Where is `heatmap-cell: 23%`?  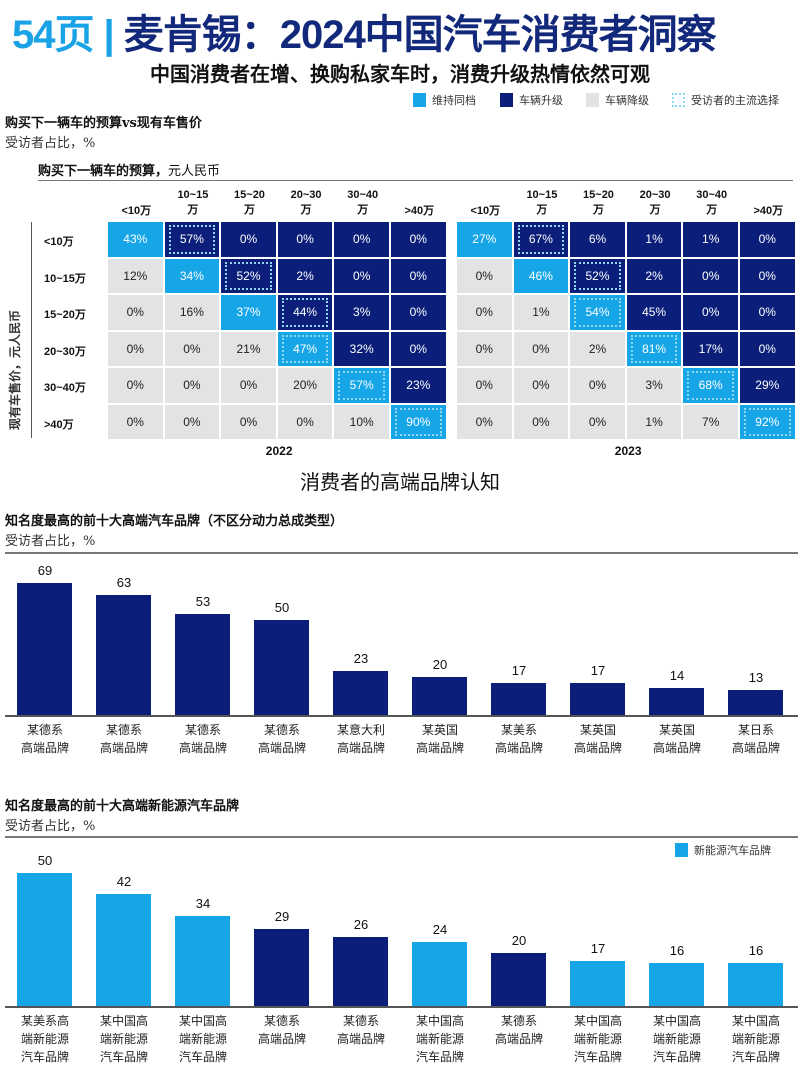 heatmap-cell: 23% is located at coordinates (418, 385).